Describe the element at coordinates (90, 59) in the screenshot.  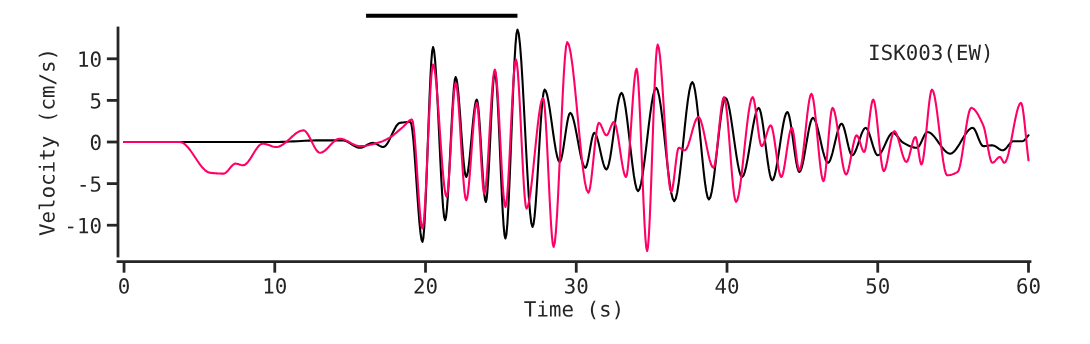
I see `y-tick-label: 10` at that location.